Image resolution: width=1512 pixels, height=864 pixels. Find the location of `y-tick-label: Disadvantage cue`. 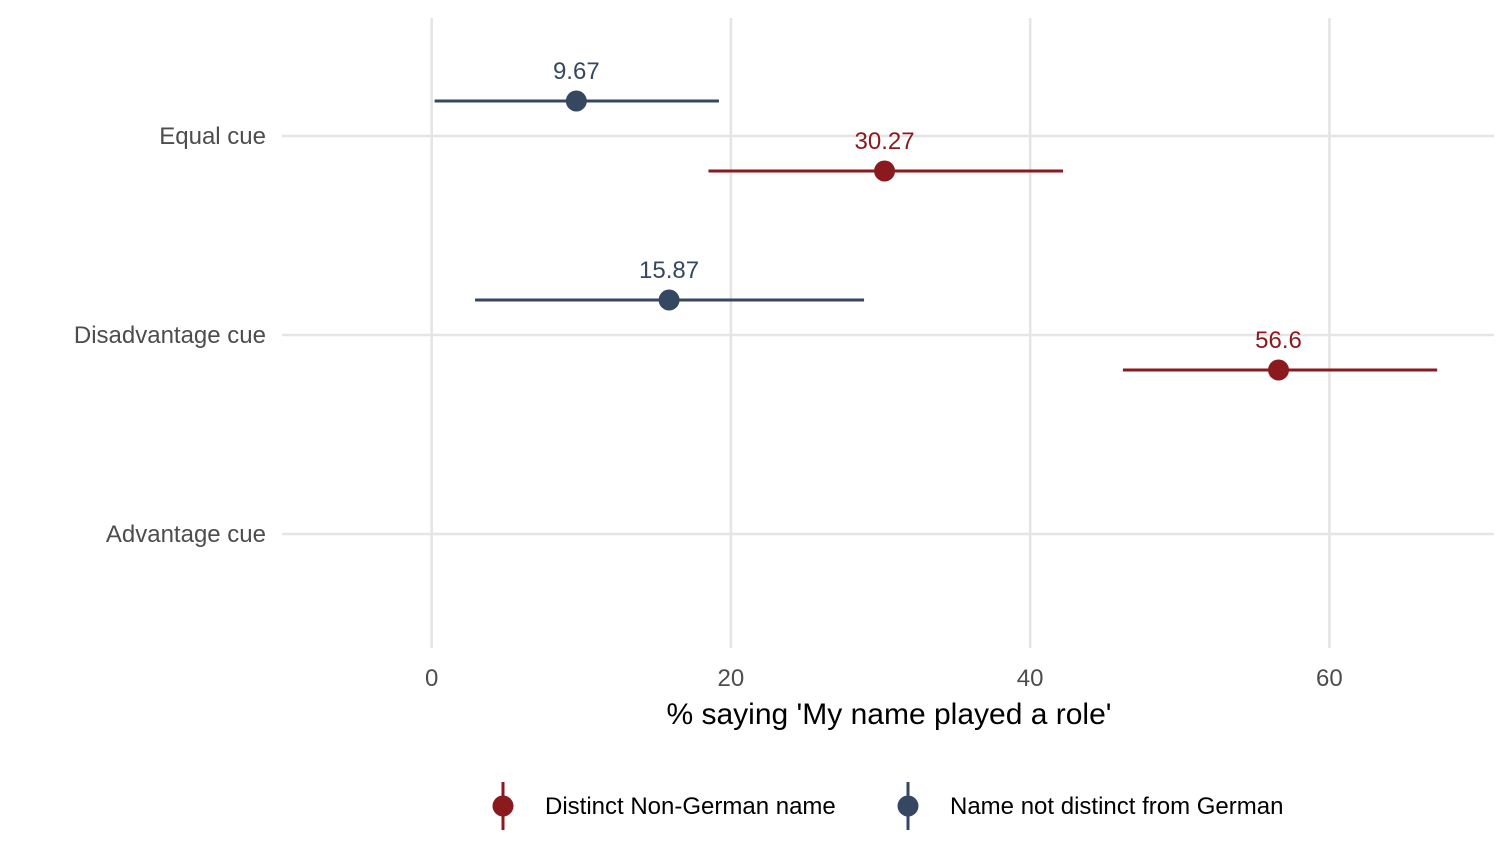

y-tick-label: Disadvantage cue is located at coordinates (170, 335).